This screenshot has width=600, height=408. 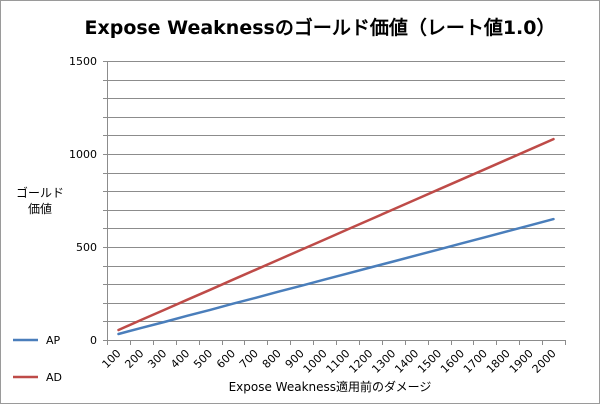 I want to click on y-axis-label-line-2: 価値, so click(x=40, y=208).